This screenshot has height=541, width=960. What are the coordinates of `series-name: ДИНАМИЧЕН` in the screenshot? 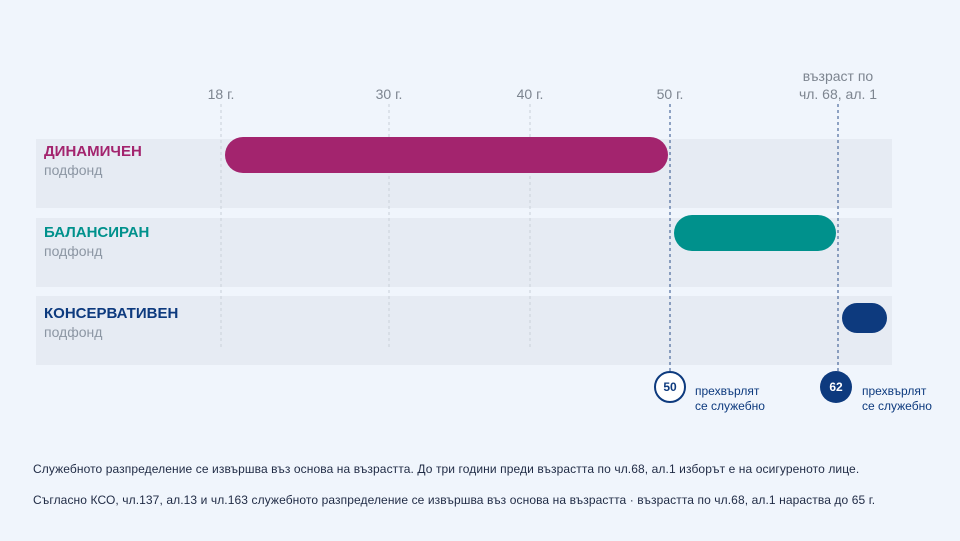 It's located at (93, 151).